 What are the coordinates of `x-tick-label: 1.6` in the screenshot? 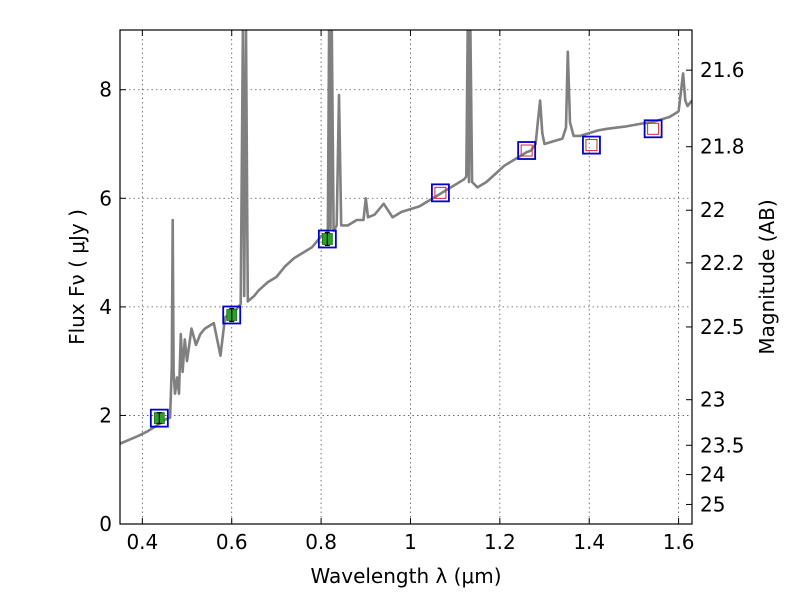 It's located at (679, 542).